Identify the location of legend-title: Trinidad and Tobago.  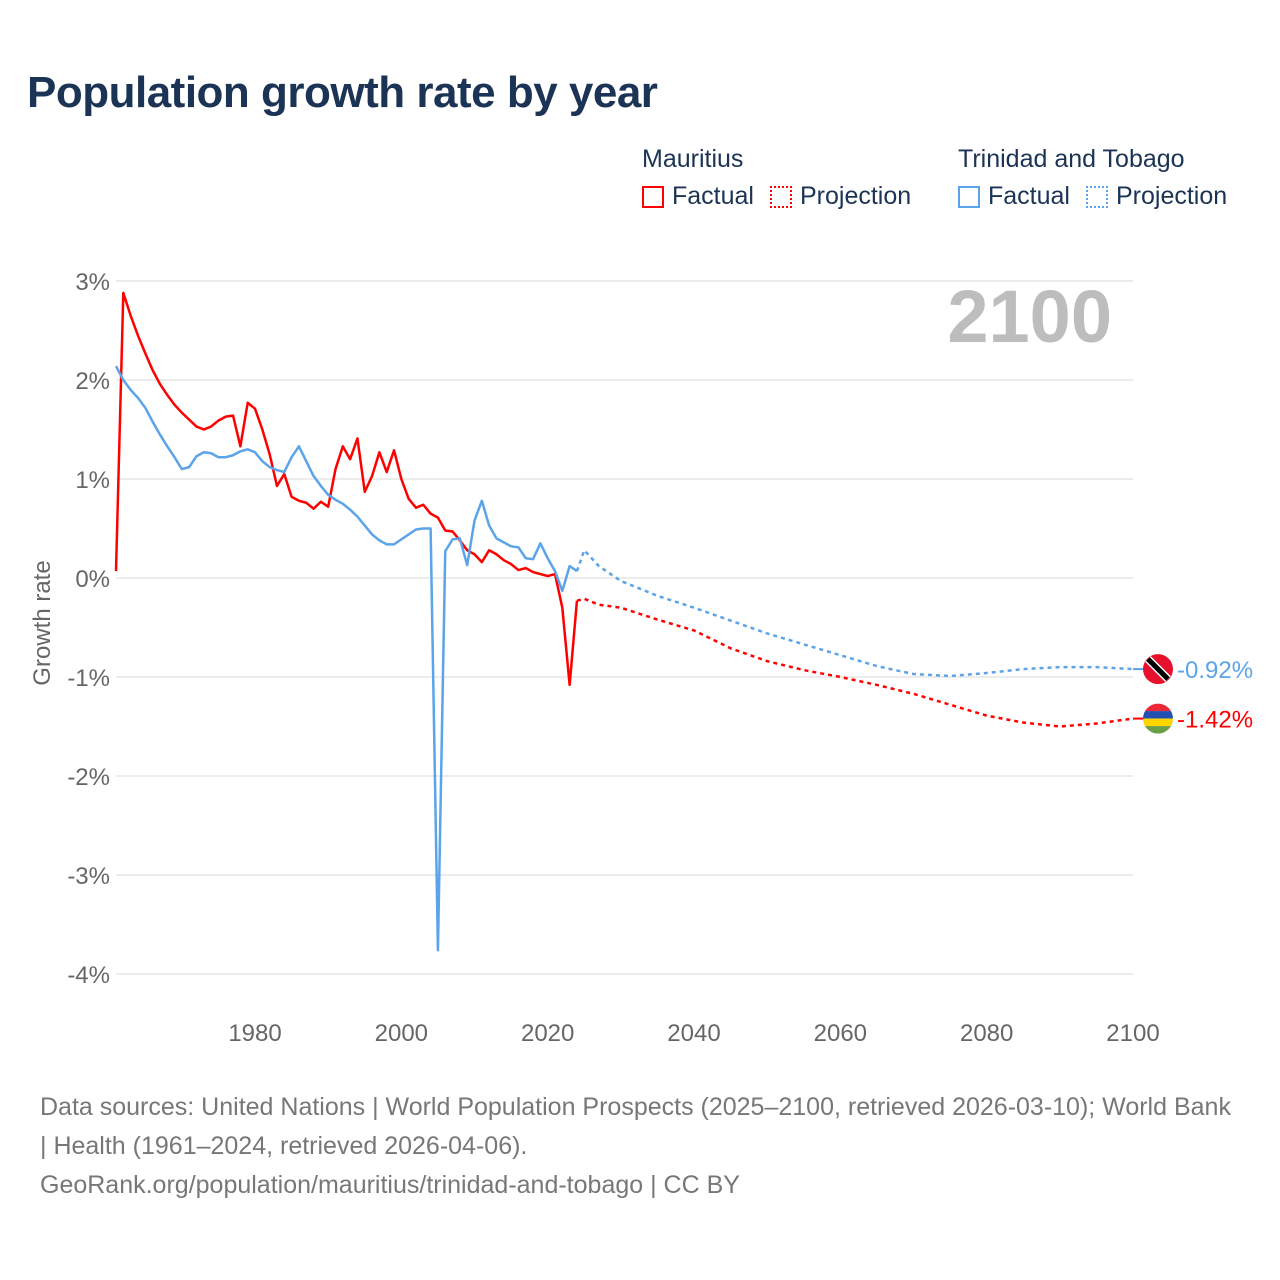
(1071, 159).